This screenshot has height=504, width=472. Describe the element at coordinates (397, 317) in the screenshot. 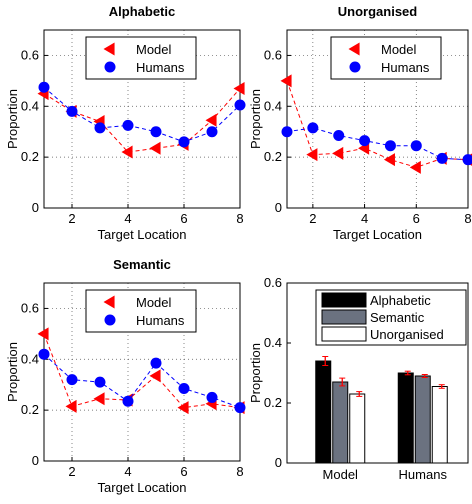

I see `legend-label: Semantic` at that location.